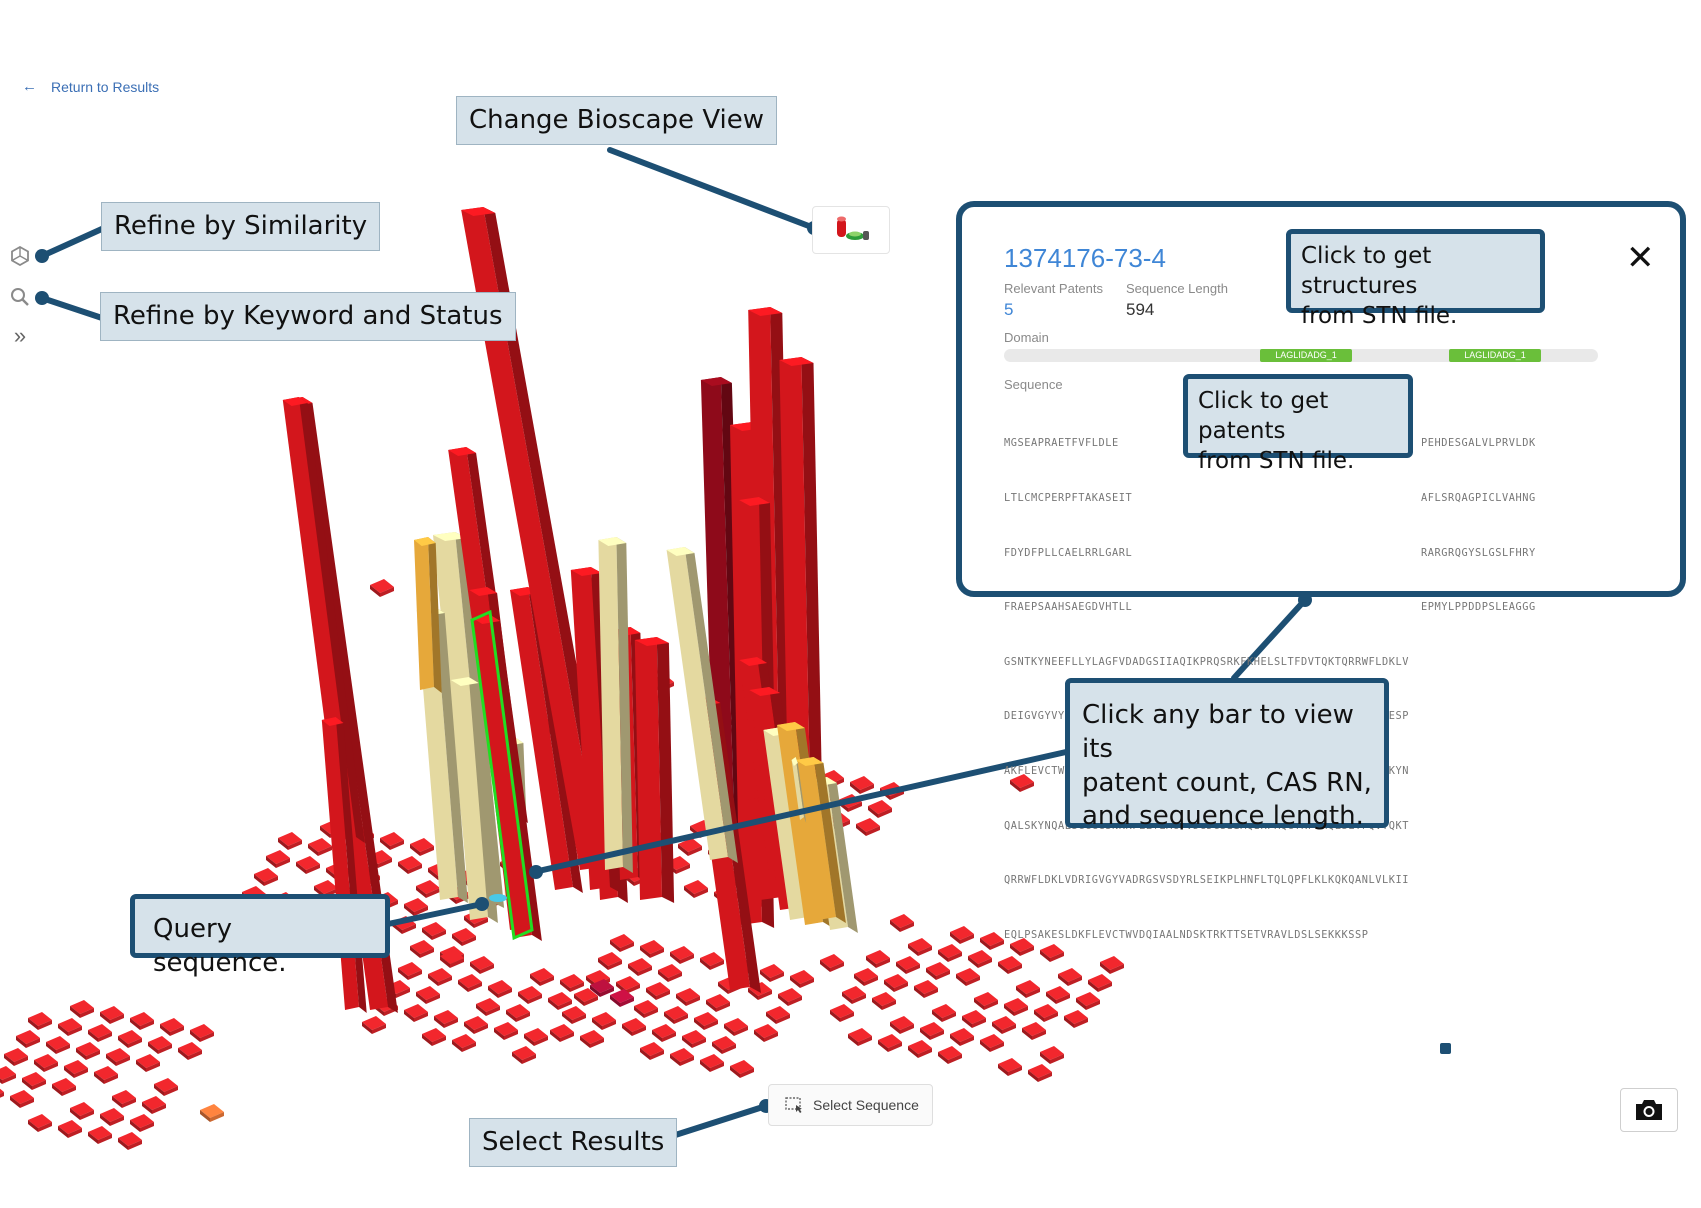  What do you see at coordinates (851, 230) in the screenshot?
I see `change-bioscape-view-button` at bounding box center [851, 230].